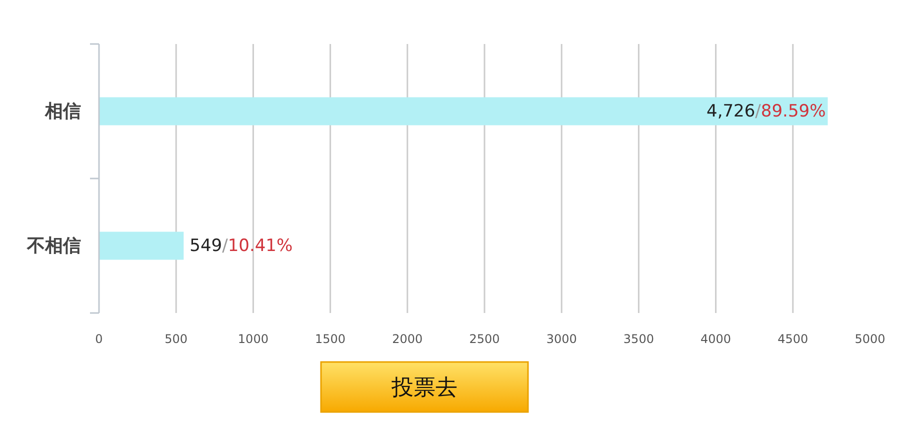  Describe the element at coordinates (793, 339) in the screenshot. I see `x-tick-label: 4500` at that location.